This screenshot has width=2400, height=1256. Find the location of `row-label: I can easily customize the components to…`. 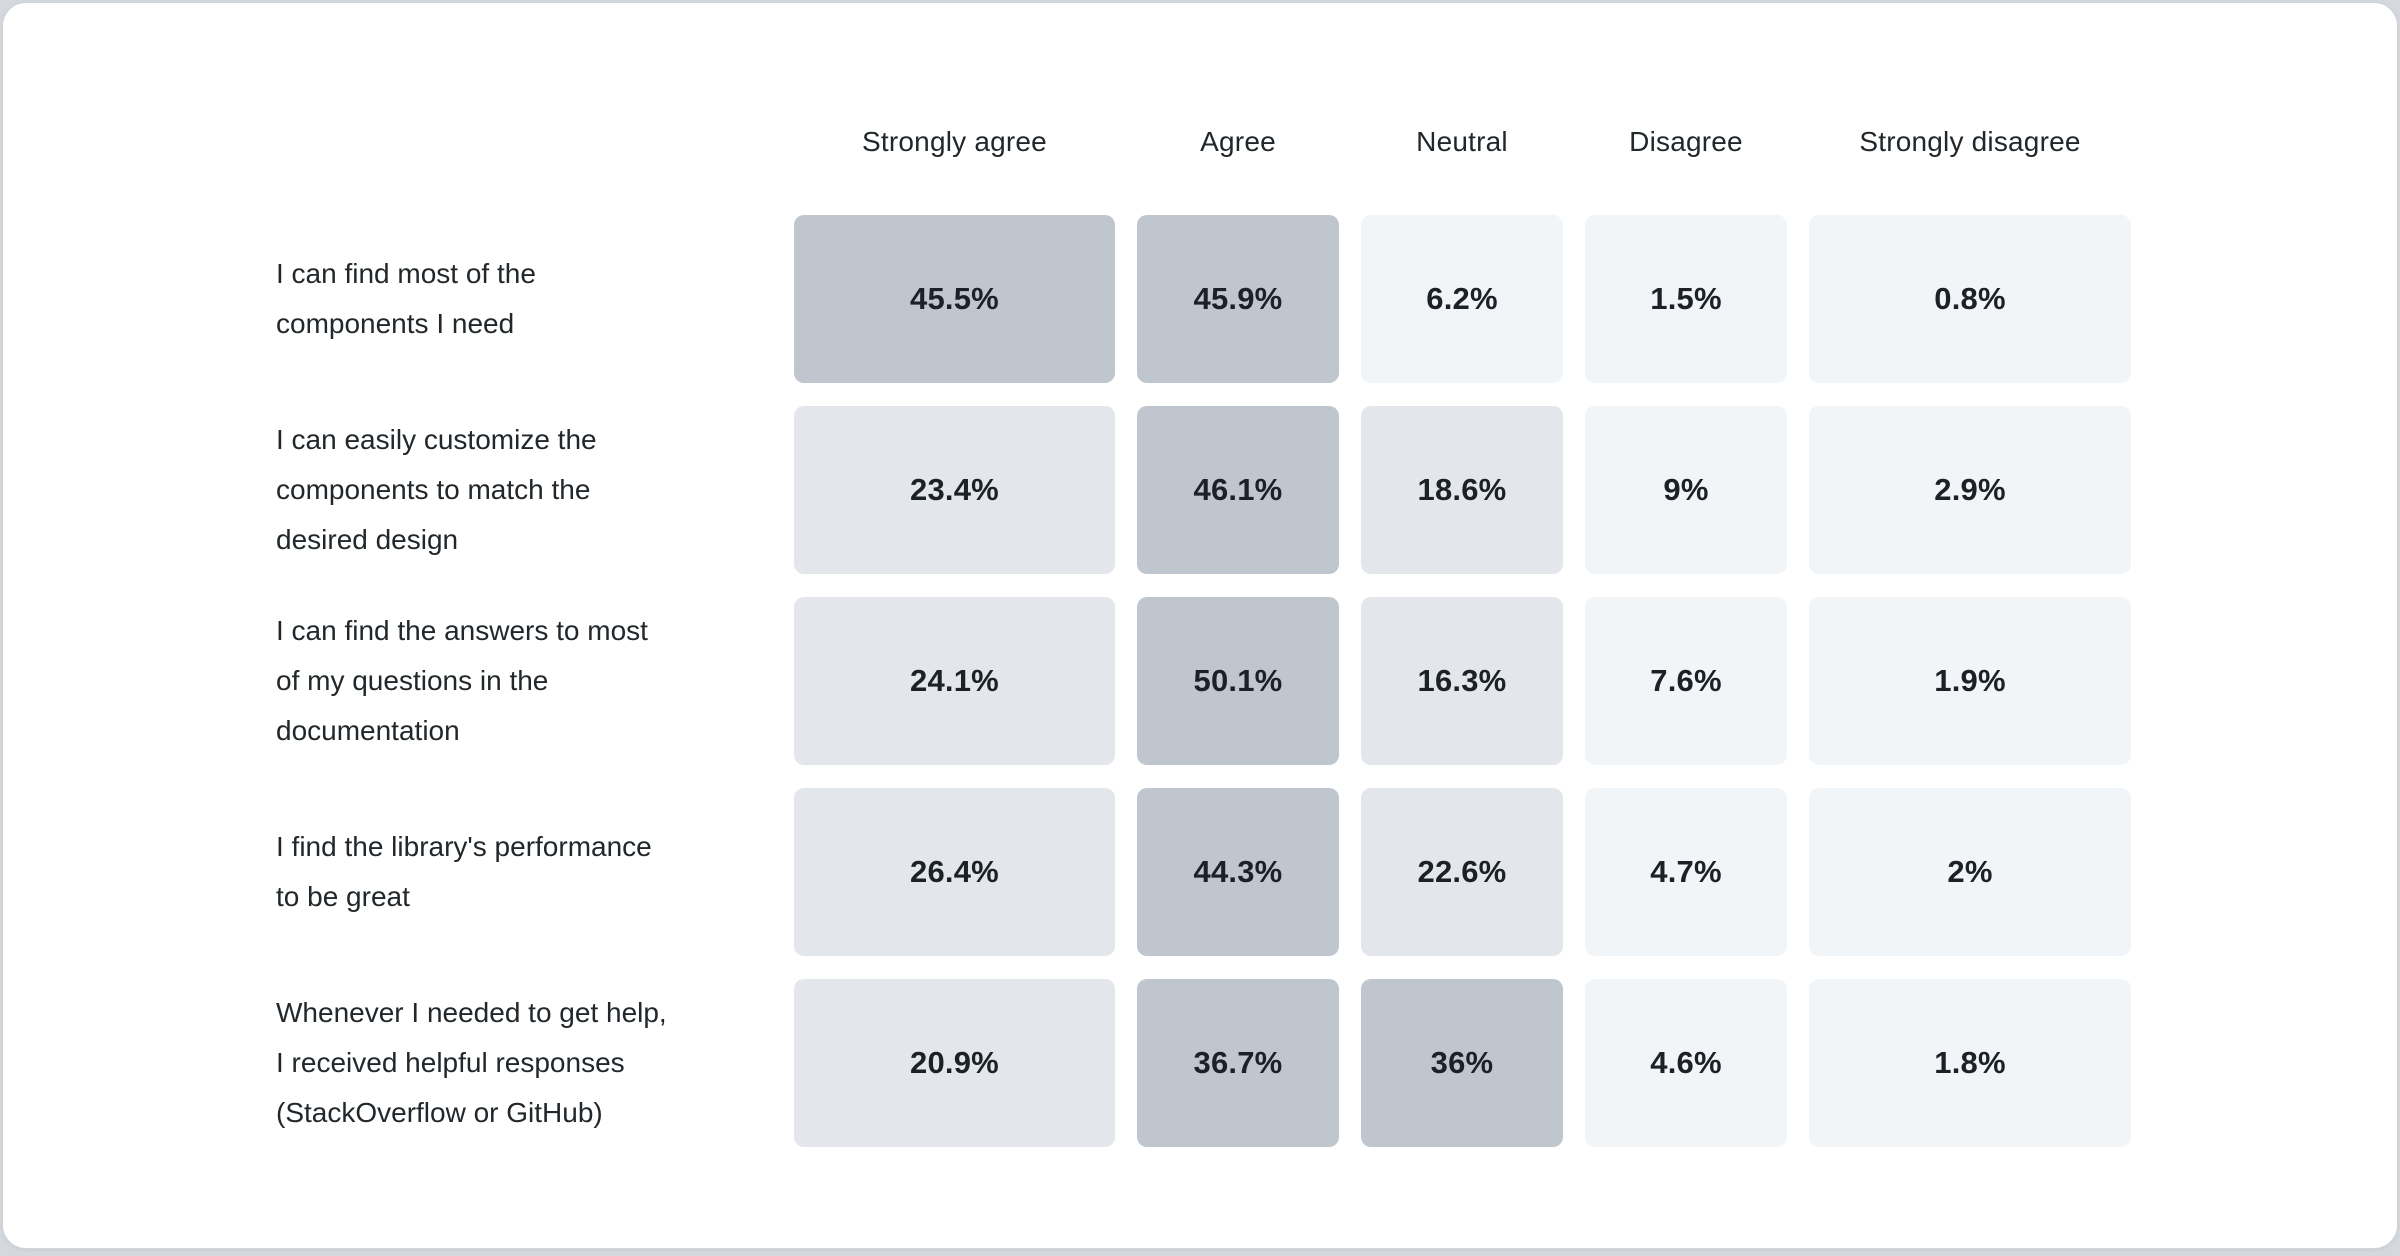

row-label: I can easily customize the components to… is located at coordinates (436, 489).